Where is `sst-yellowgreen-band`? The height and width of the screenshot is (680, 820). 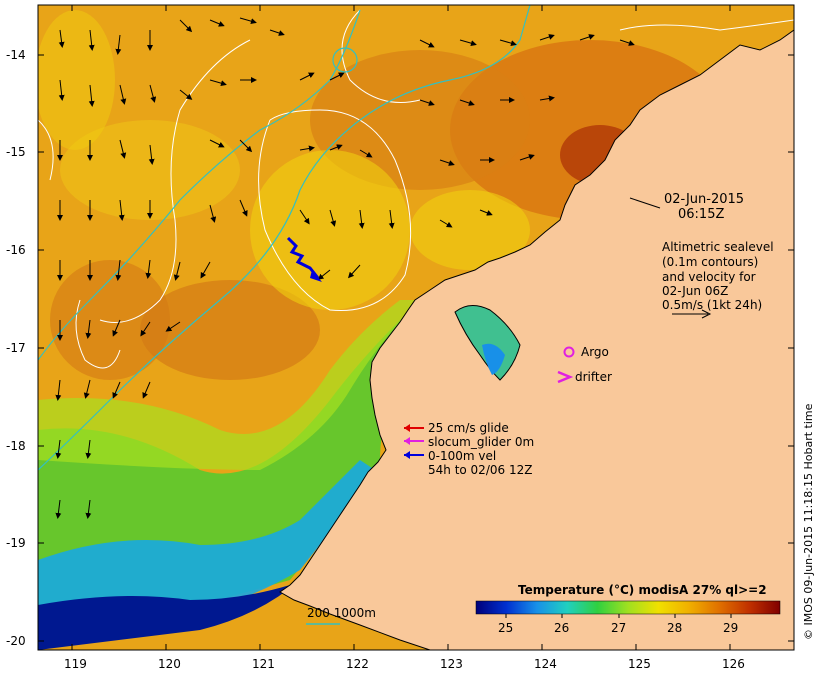
sst-yellowgreen-band is located at coordinates (229, 385).